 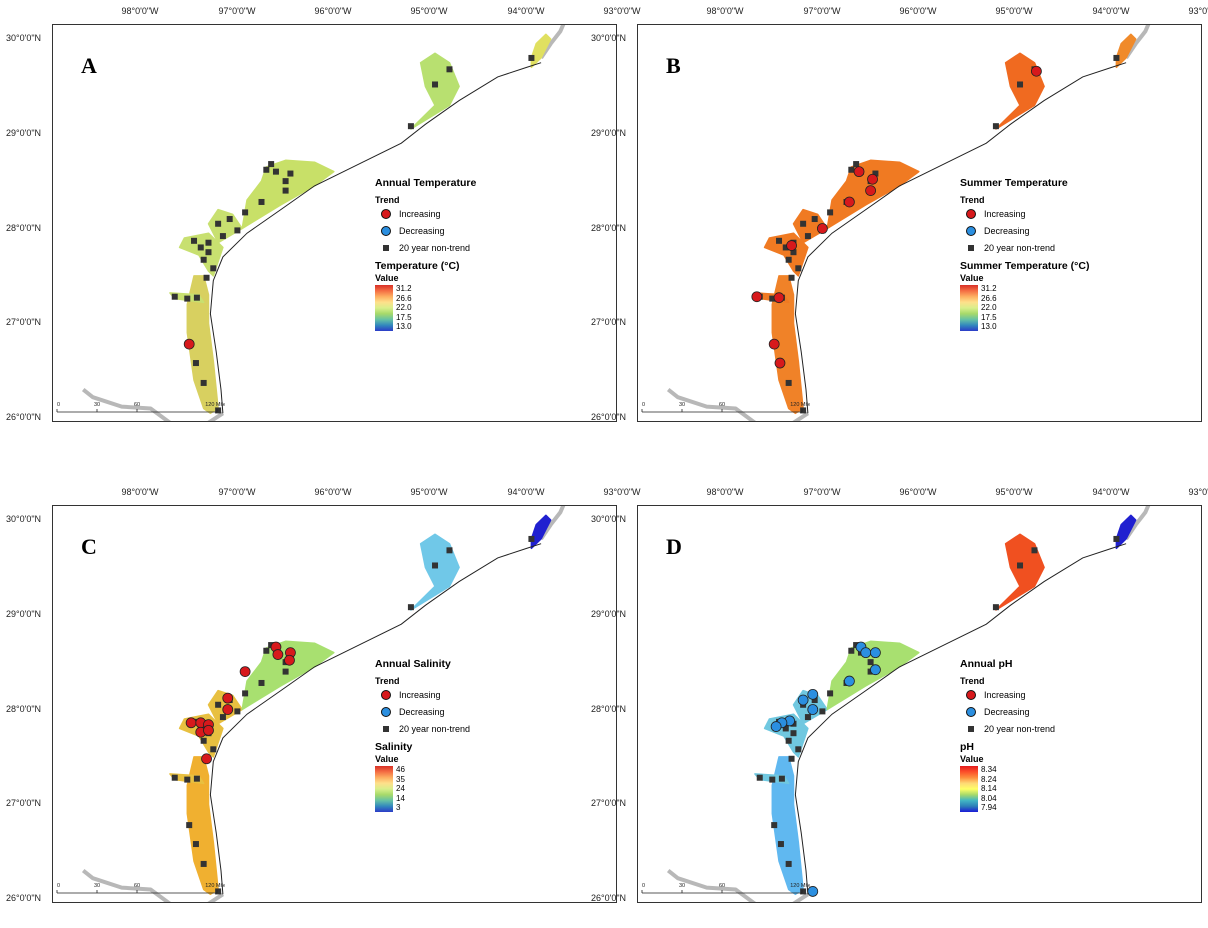 I want to click on bay-corpus, so click(x=786, y=254).